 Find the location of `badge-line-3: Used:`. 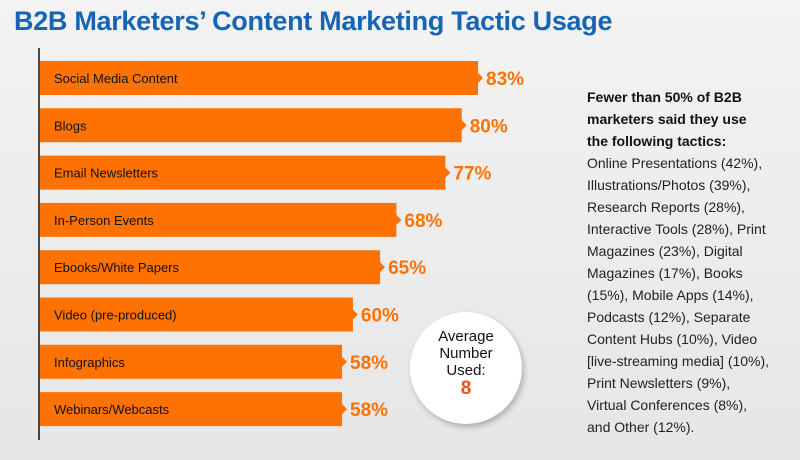

badge-line-3: Used: is located at coordinates (466, 370).